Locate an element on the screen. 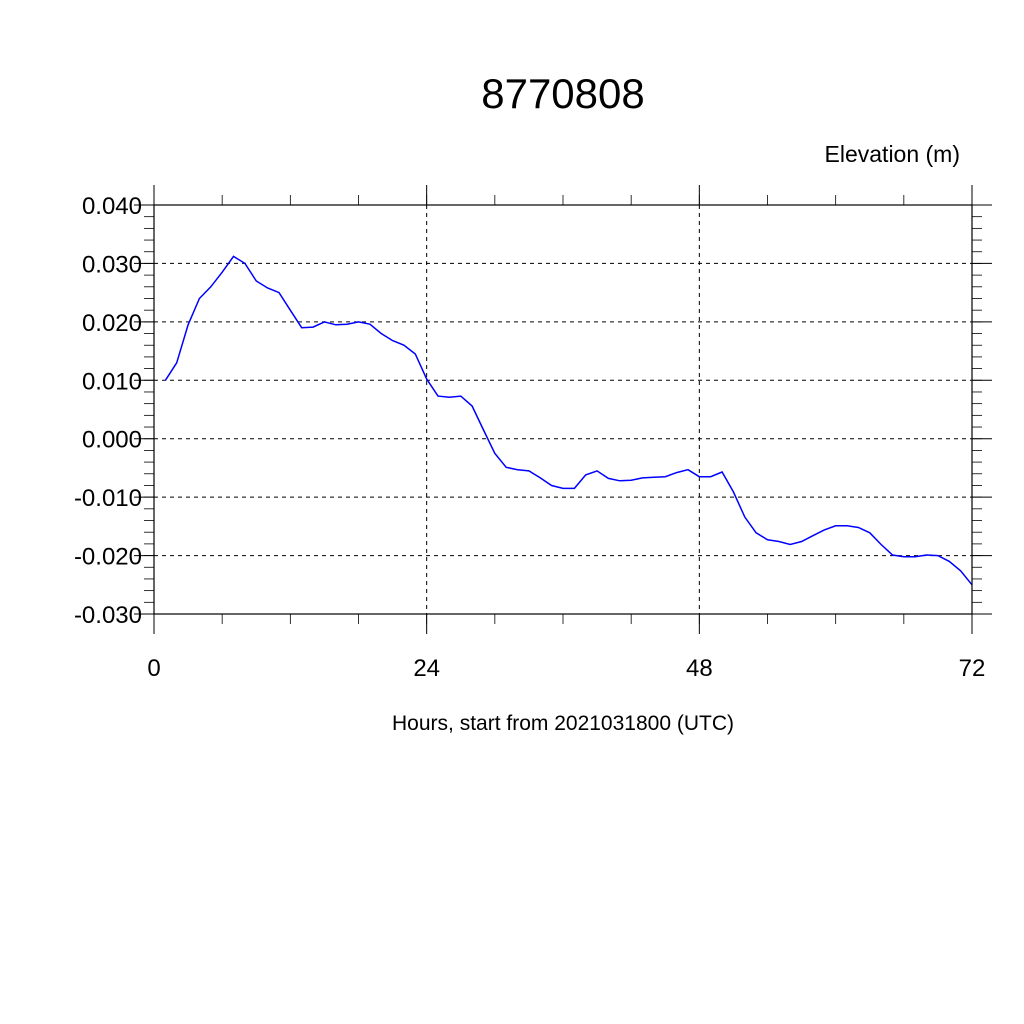 This screenshot has width=1024, height=1024. x-tick-label: 24 is located at coordinates (426, 668).